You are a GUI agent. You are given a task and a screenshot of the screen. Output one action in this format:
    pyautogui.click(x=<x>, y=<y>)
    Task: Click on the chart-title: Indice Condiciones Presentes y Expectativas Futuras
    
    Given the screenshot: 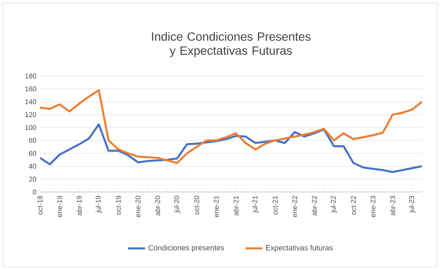 What is the action you would take?
    pyautogui.click(x=231, y=45)
    